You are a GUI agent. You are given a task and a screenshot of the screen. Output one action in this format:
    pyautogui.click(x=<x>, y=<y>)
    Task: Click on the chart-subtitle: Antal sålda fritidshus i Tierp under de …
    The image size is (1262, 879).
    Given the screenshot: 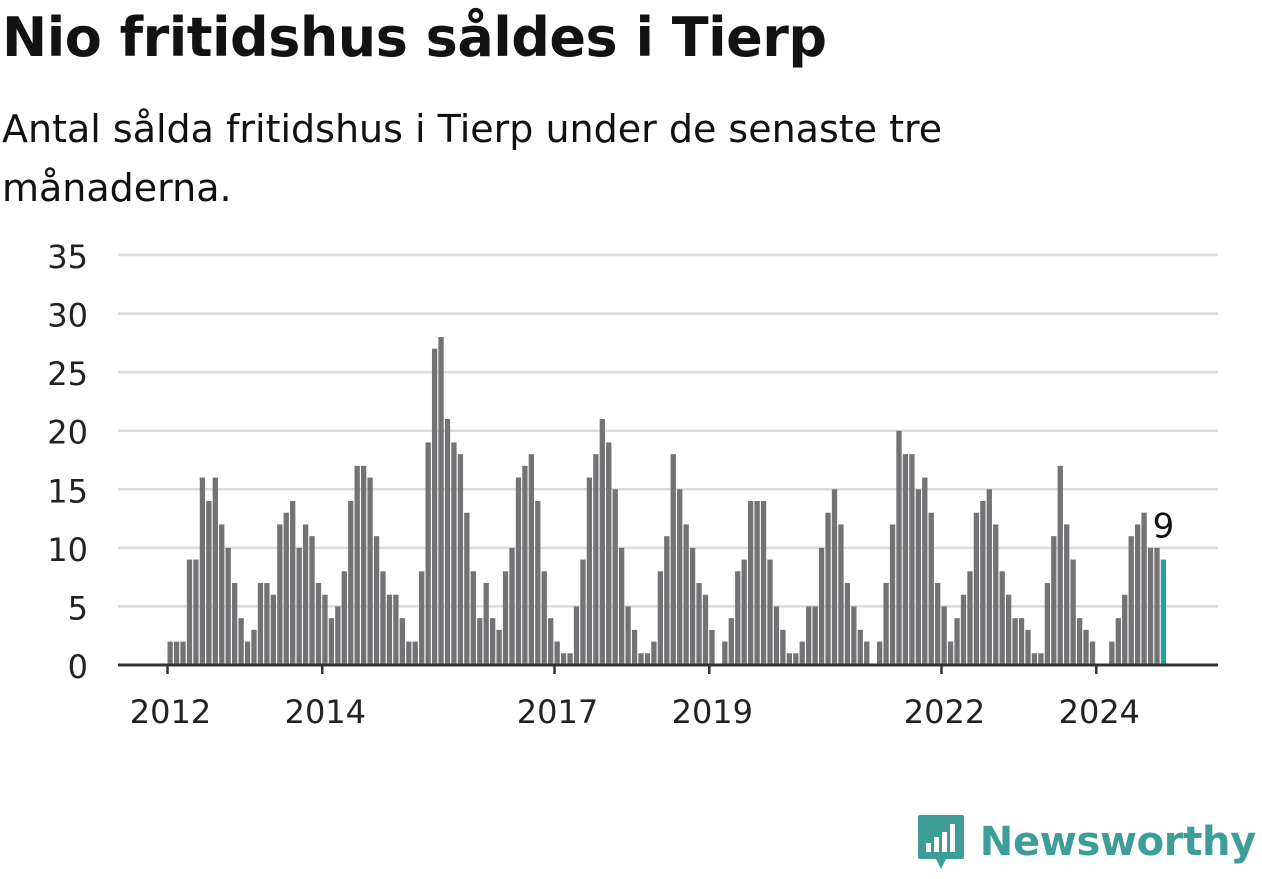 What is the action you would take?
    pyautogui.click(x=472, y=158)
    